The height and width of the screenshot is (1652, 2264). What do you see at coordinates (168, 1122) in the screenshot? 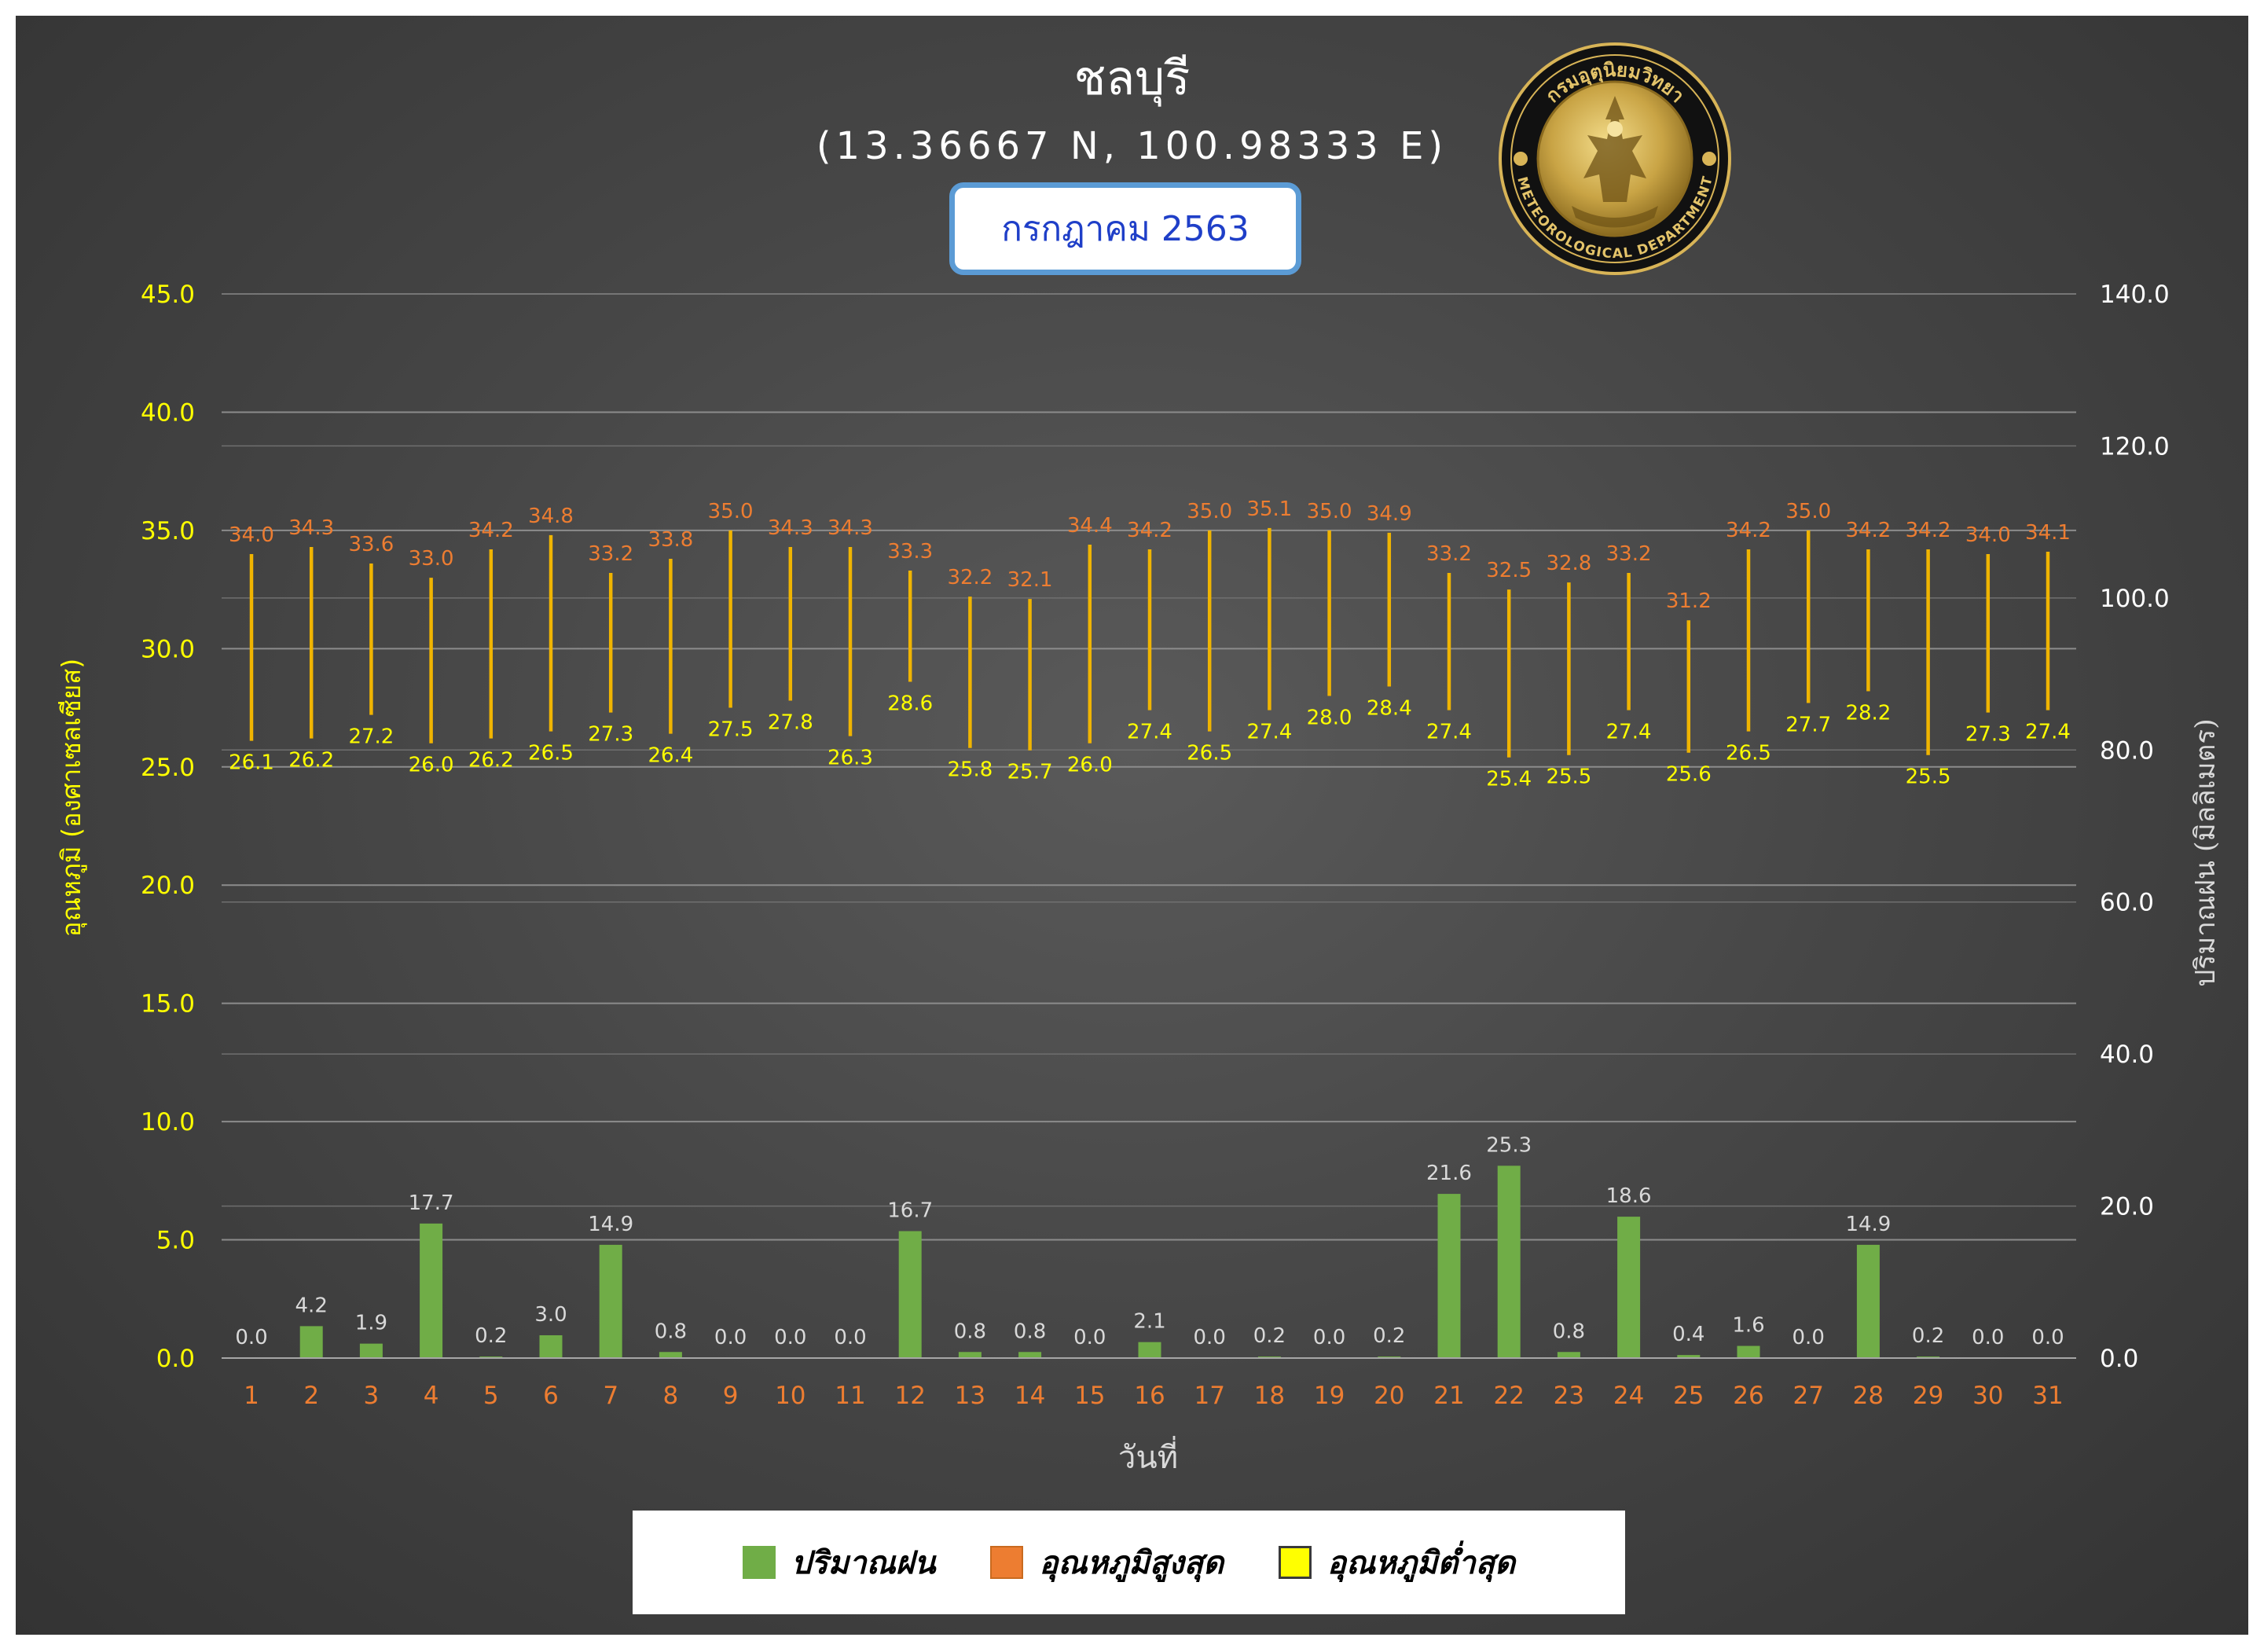
I see `y-left-tick-label: 10.0` at bounding box center [168, 1122].